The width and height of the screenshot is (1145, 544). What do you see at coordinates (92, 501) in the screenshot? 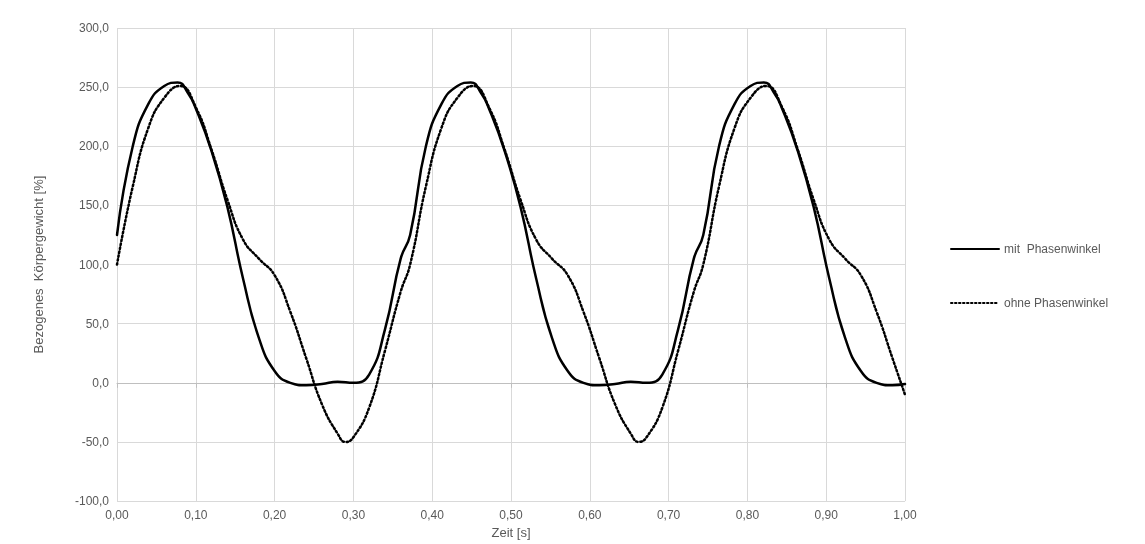
I see `y-tick-label: -100,0` at bounding box center [92, 501].